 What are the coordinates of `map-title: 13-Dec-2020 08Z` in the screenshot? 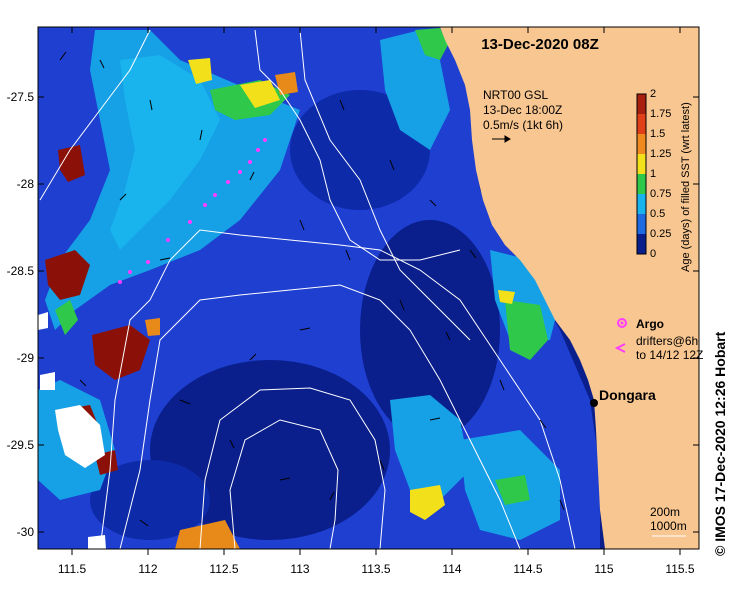 It's located at (540, 44).